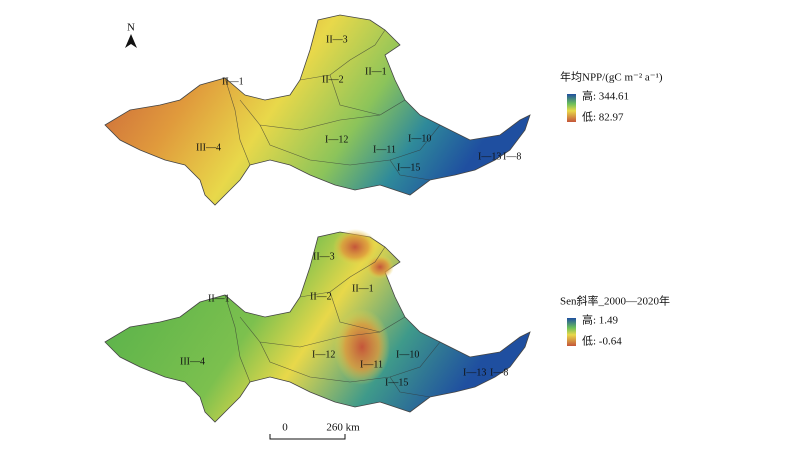 The height and width of the screenshot is (456, 800). I want to click on north-arrow, so click(131, 41).